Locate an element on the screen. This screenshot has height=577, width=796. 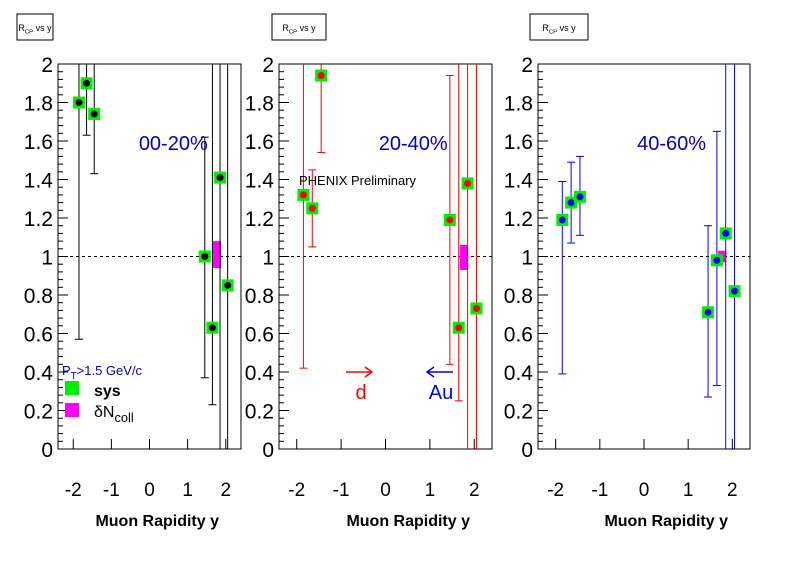
au-label: Au is located at coordinates (441, 393).